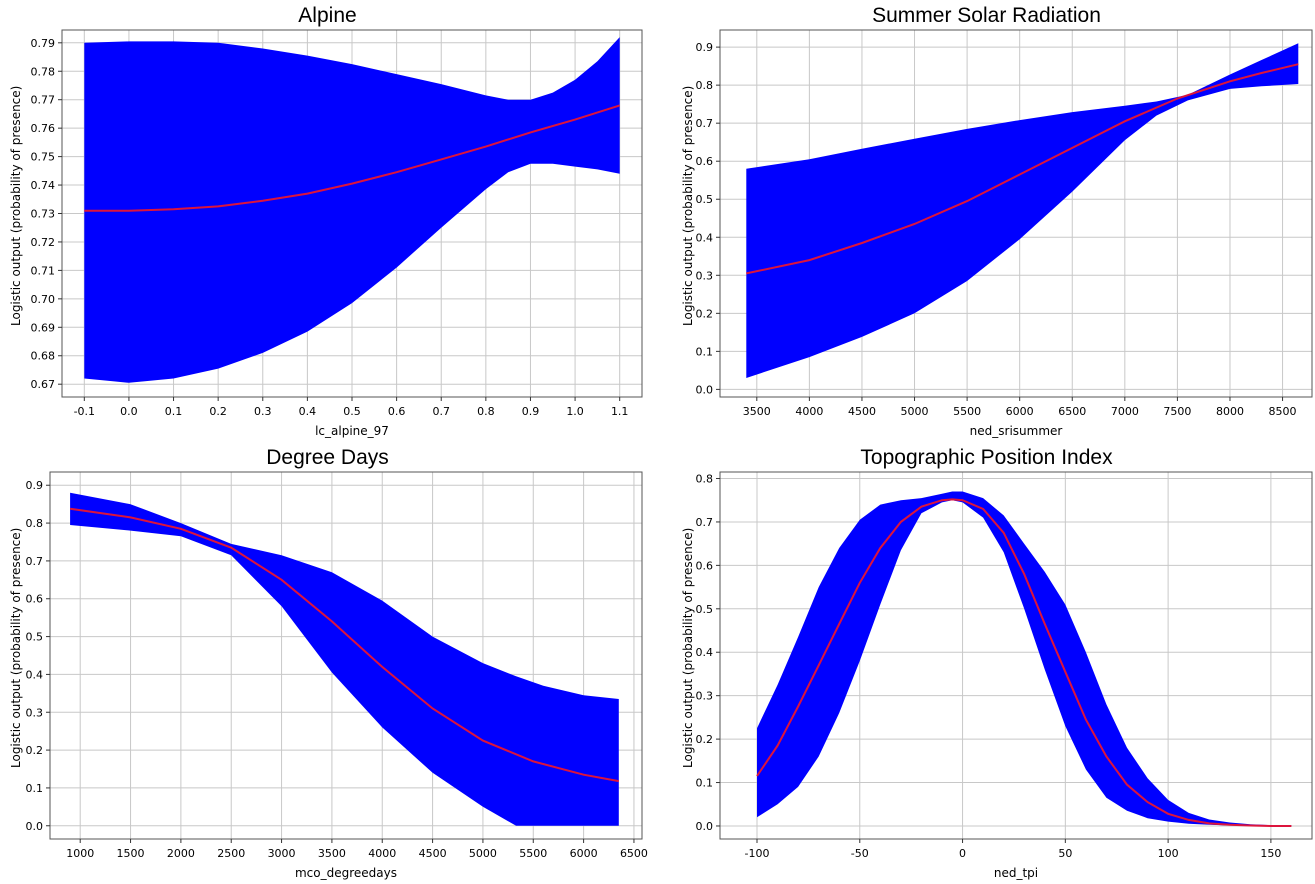  Describe the element at coordinates (1072, 411) in the screenshot. I see `x-tick-label: 6500` at that location.